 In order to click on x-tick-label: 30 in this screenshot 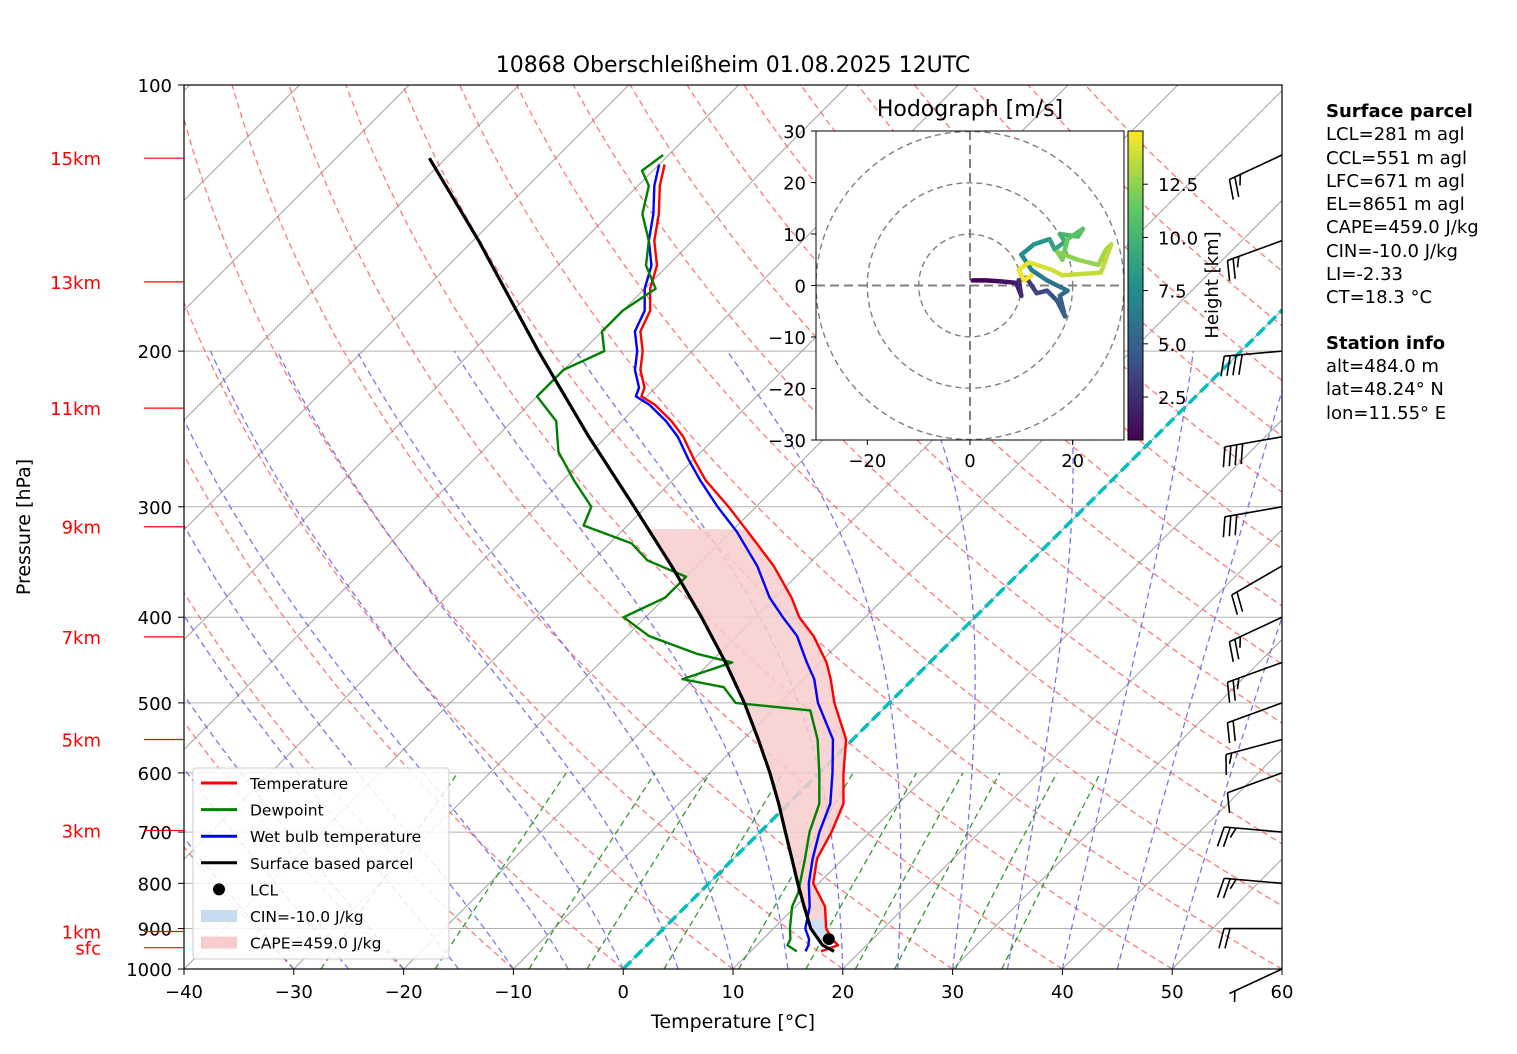, I will do `click(952, 992)`.